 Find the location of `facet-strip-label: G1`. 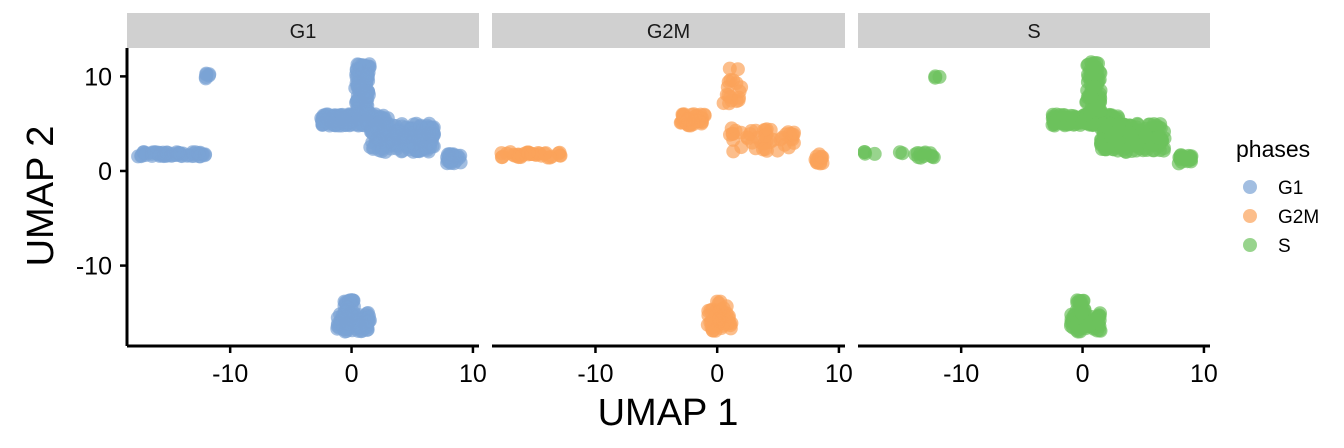

facet-strip-label: G1 is located at coordinates (303, 32).